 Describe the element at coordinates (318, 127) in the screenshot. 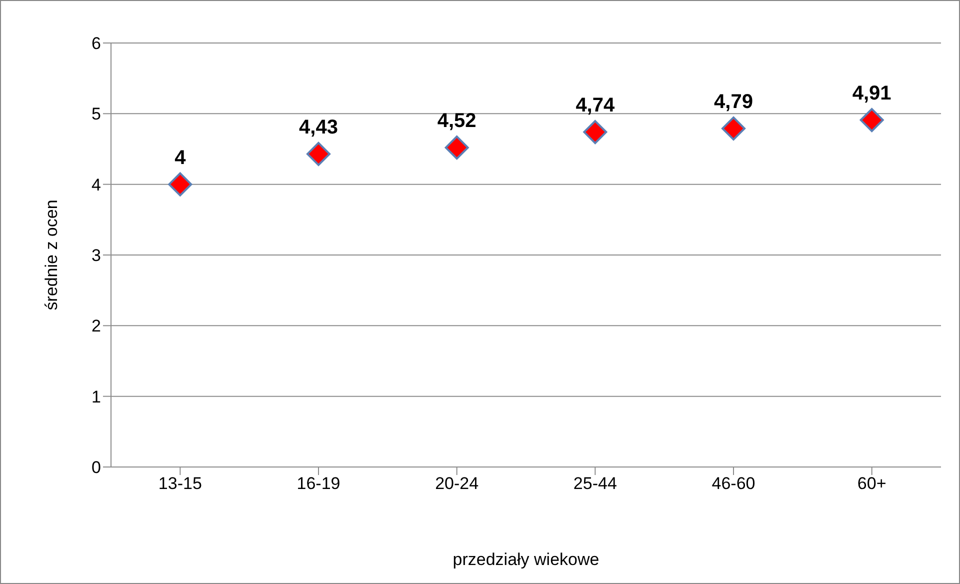

I see `data-label: 4,43` at that location.